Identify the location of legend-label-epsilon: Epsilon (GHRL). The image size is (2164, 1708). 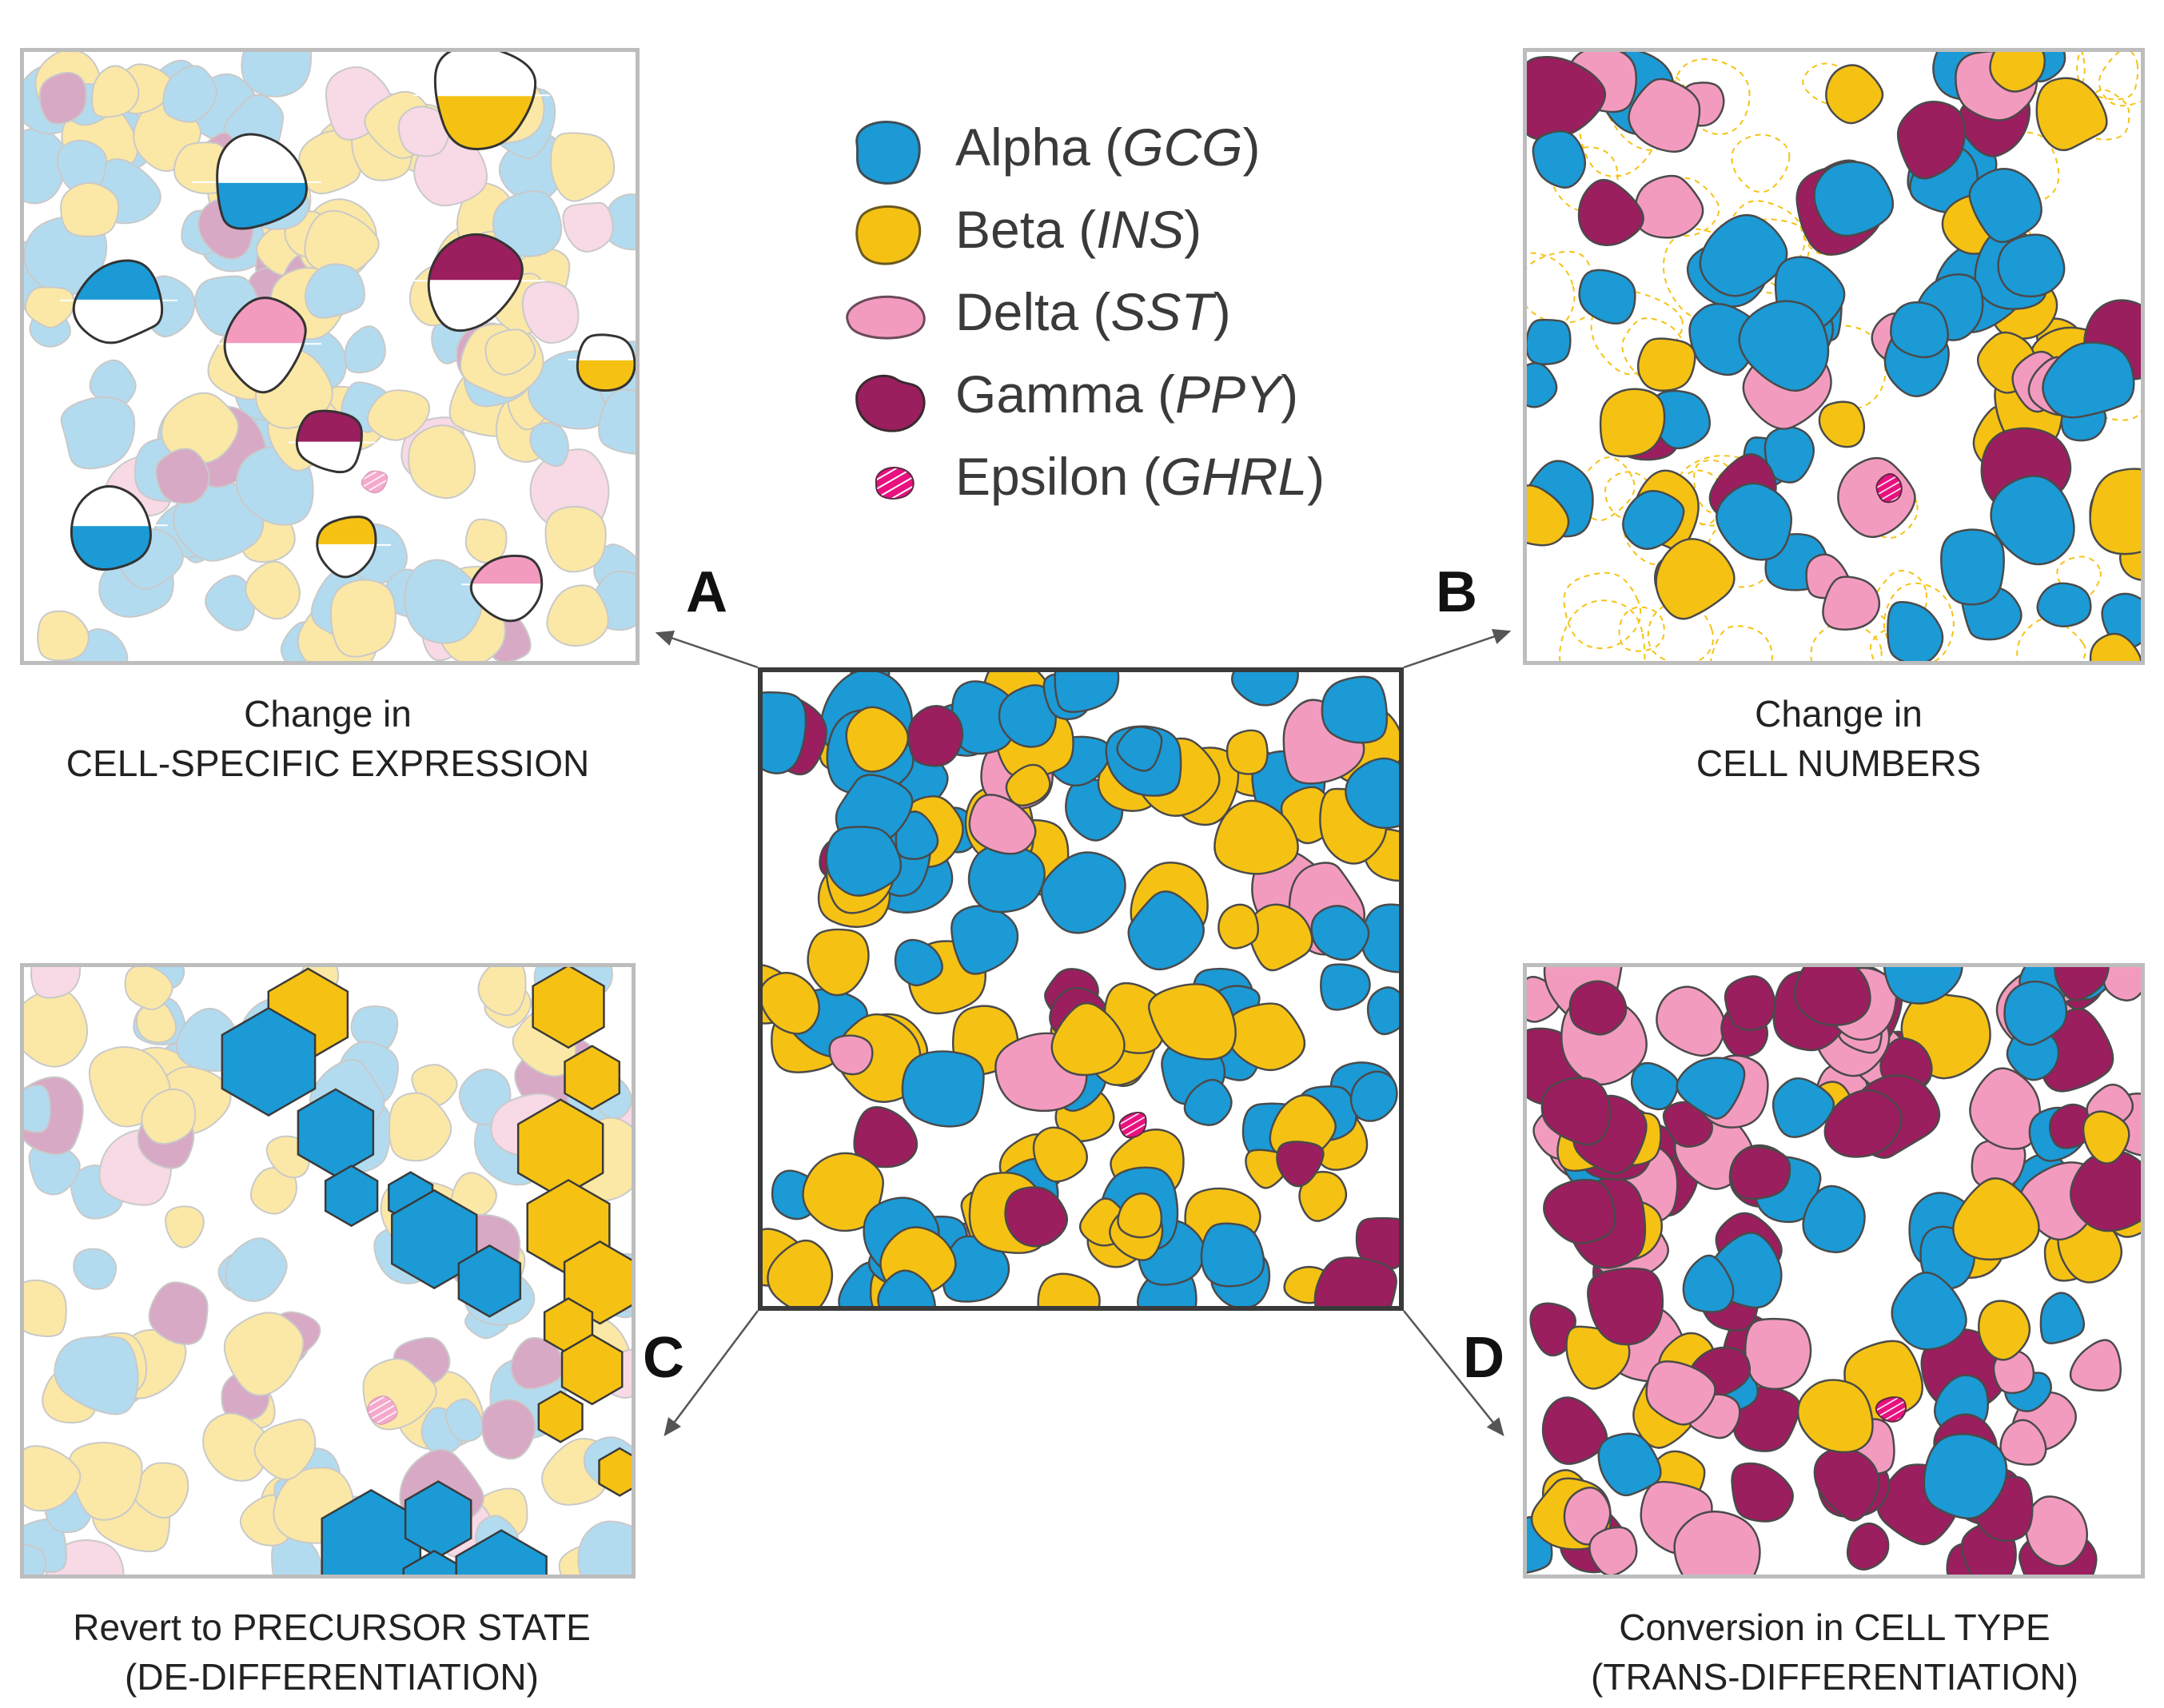
(1140, 476).